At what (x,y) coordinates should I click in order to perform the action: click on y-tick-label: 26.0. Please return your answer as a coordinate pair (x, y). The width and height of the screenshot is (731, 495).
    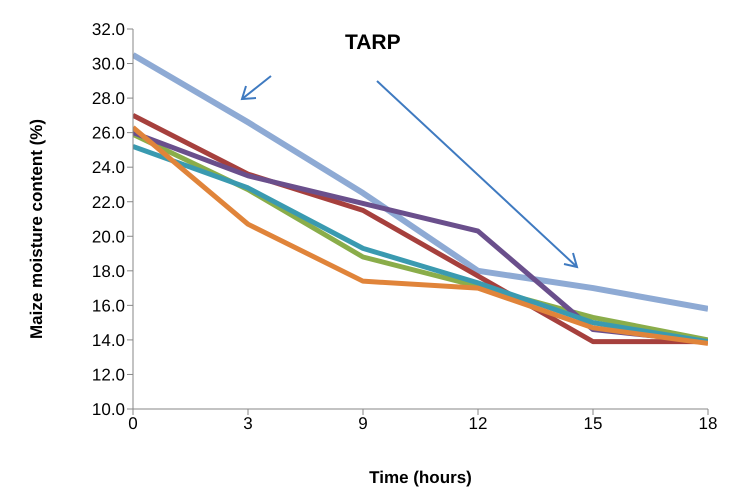
    Looking at the image, I should click on (108, 133).